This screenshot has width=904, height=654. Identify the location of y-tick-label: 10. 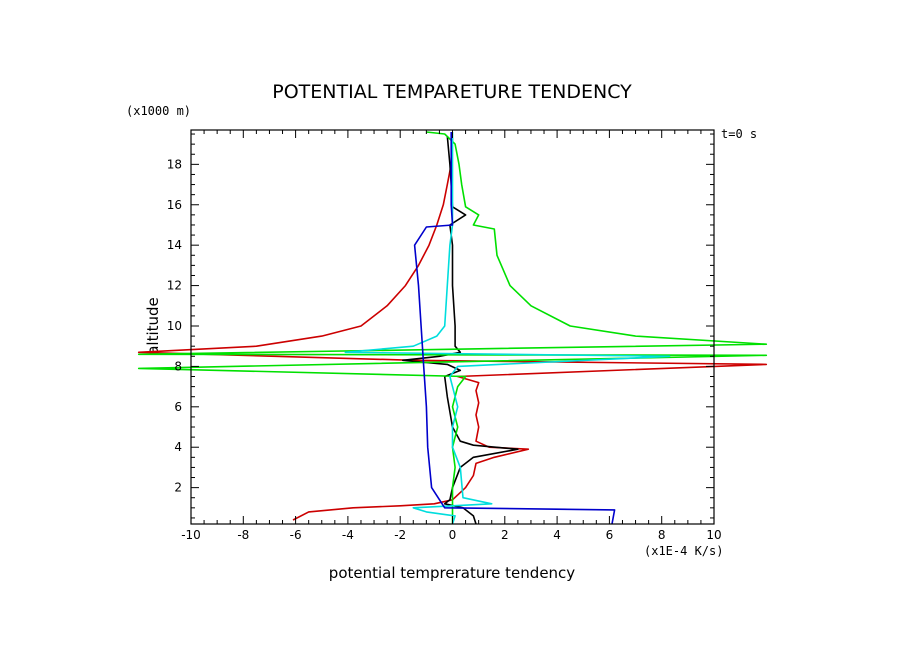
(174, 326).